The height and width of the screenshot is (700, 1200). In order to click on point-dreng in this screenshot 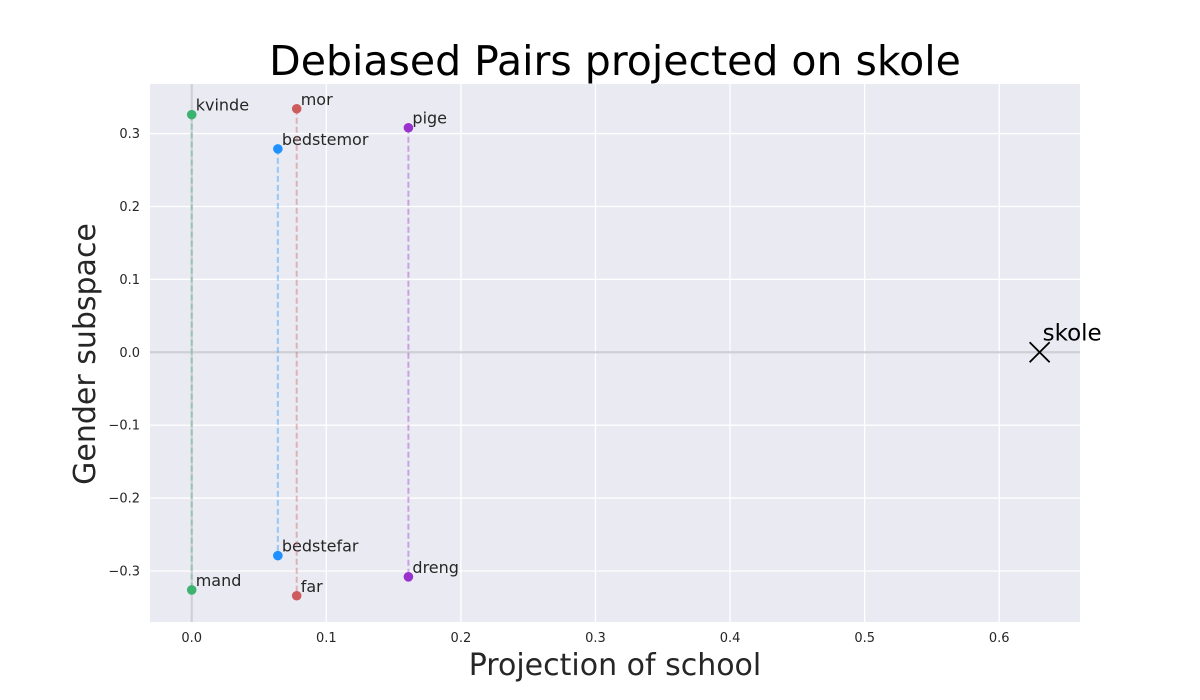, I will do `click(408, 577)`.